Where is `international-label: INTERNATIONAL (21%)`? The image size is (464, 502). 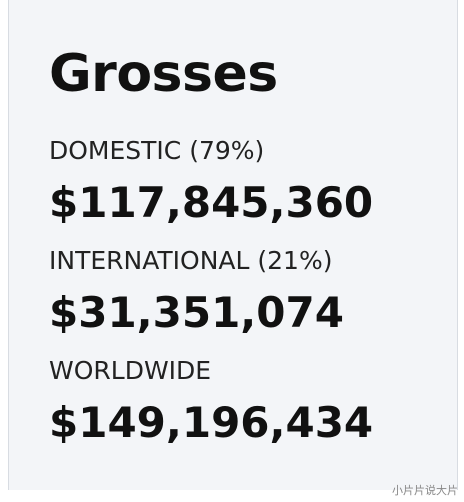 international-label: INTERNATIONAL (21%) is located at coordinates (191, 260).